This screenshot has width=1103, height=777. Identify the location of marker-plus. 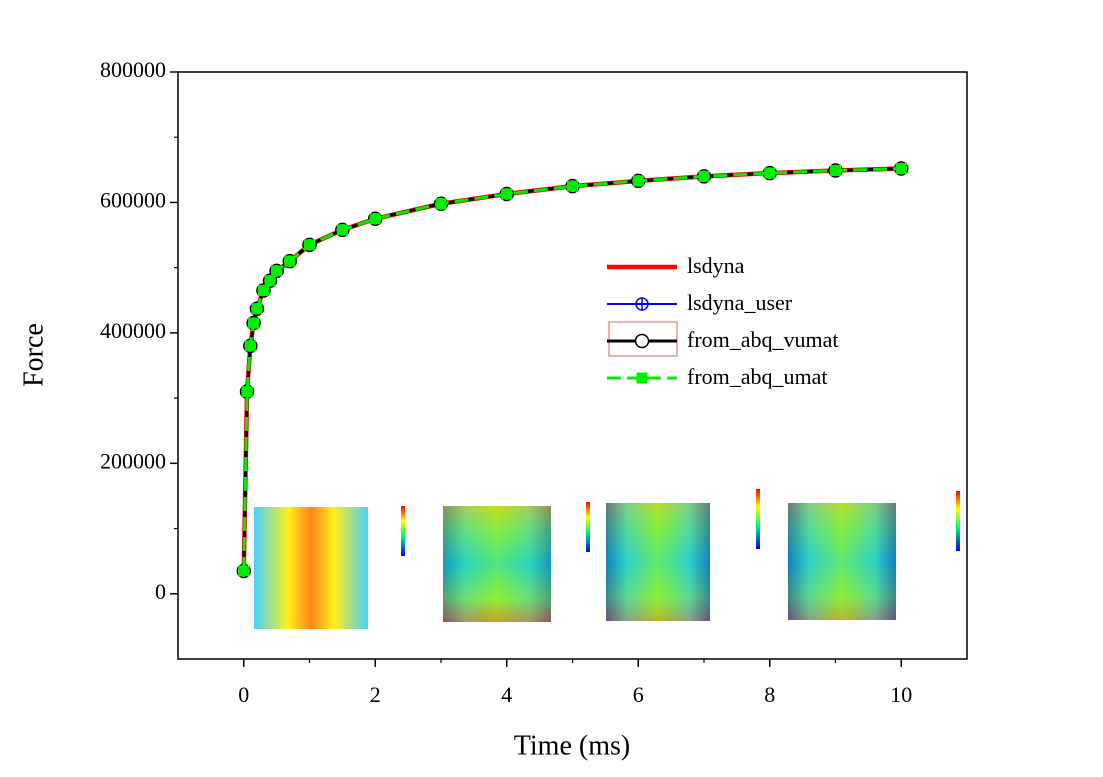
(642, 304).